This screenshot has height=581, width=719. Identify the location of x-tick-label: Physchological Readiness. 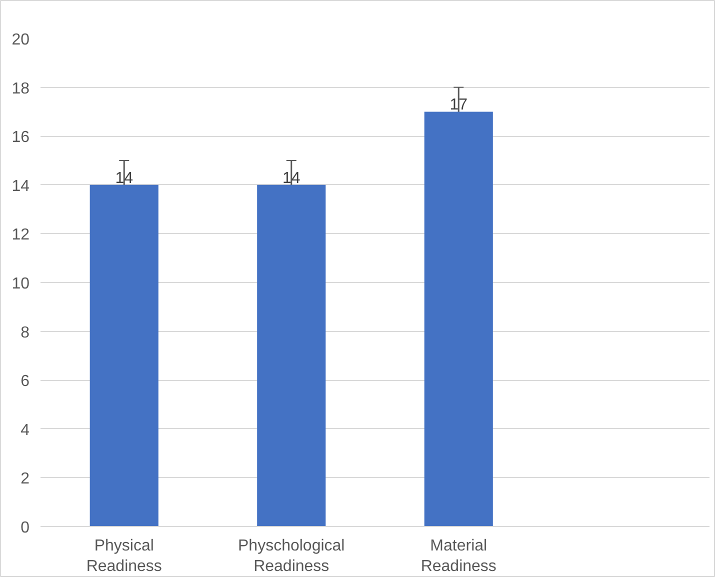
(291, 556).